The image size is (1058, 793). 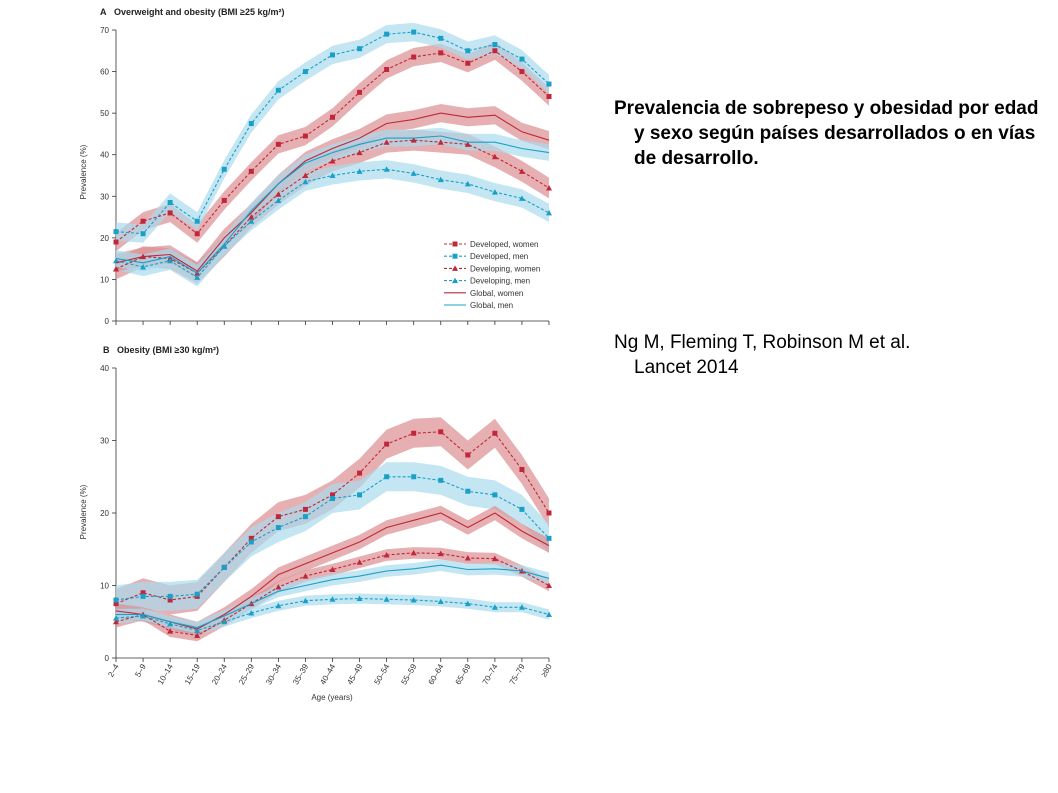 What do you see at coordinates (546, 670) in the screenshot?
I see `x-tick-label: ≥80` at bounding box center [546, 670].